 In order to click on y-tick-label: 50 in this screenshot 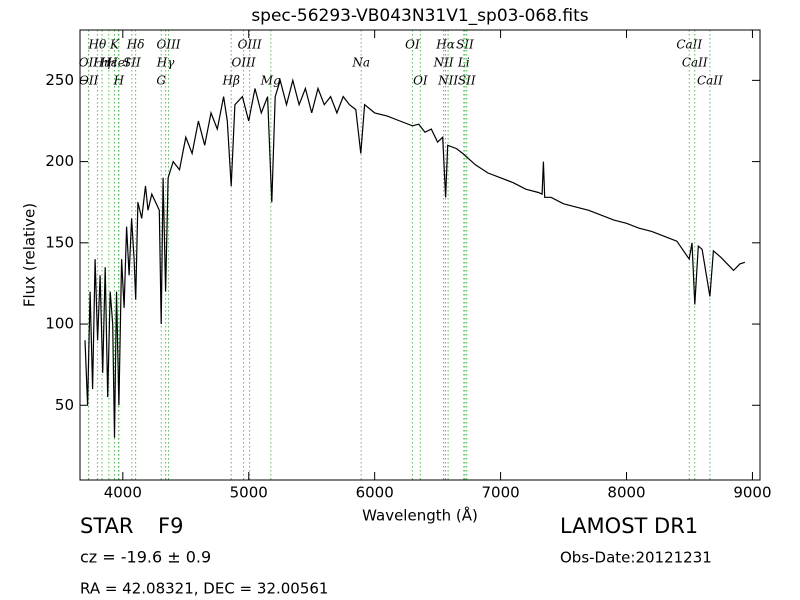, I will do `click(64, 405)`.